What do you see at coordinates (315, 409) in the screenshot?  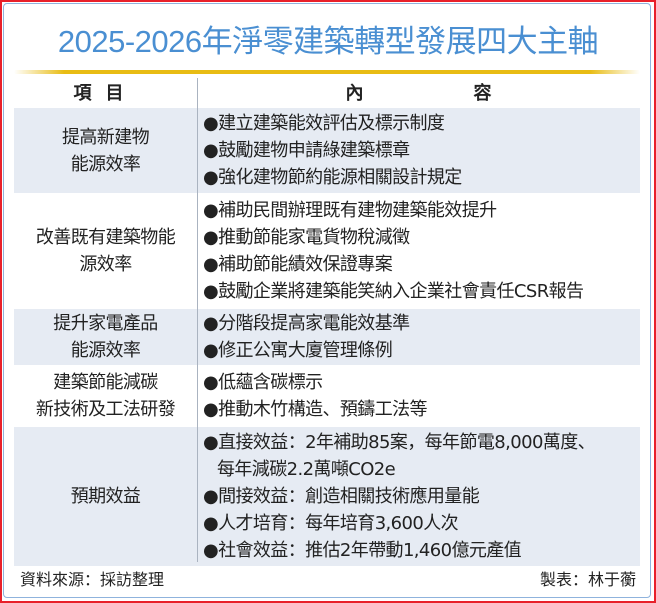 I see `list-item: ●推動木竹構造、預鑄工法等` at bounding box center [315, 409].